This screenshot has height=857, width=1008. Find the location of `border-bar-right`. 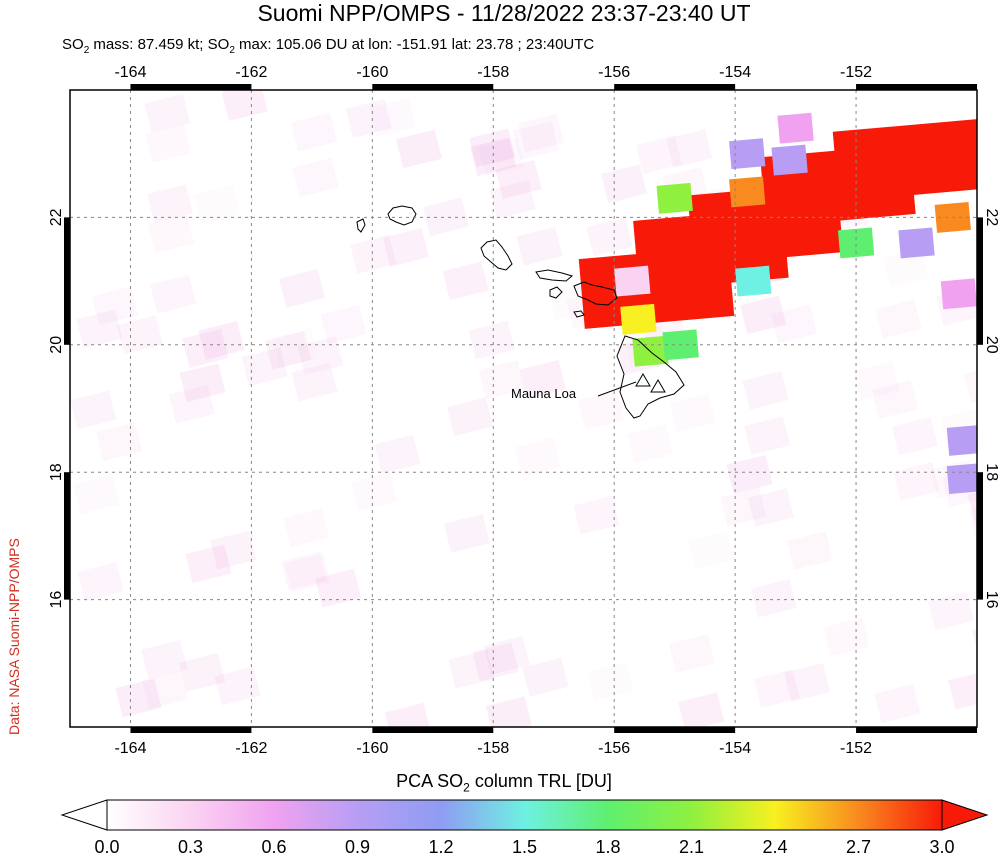

border-bar-right is located at coordinates (980, 536).